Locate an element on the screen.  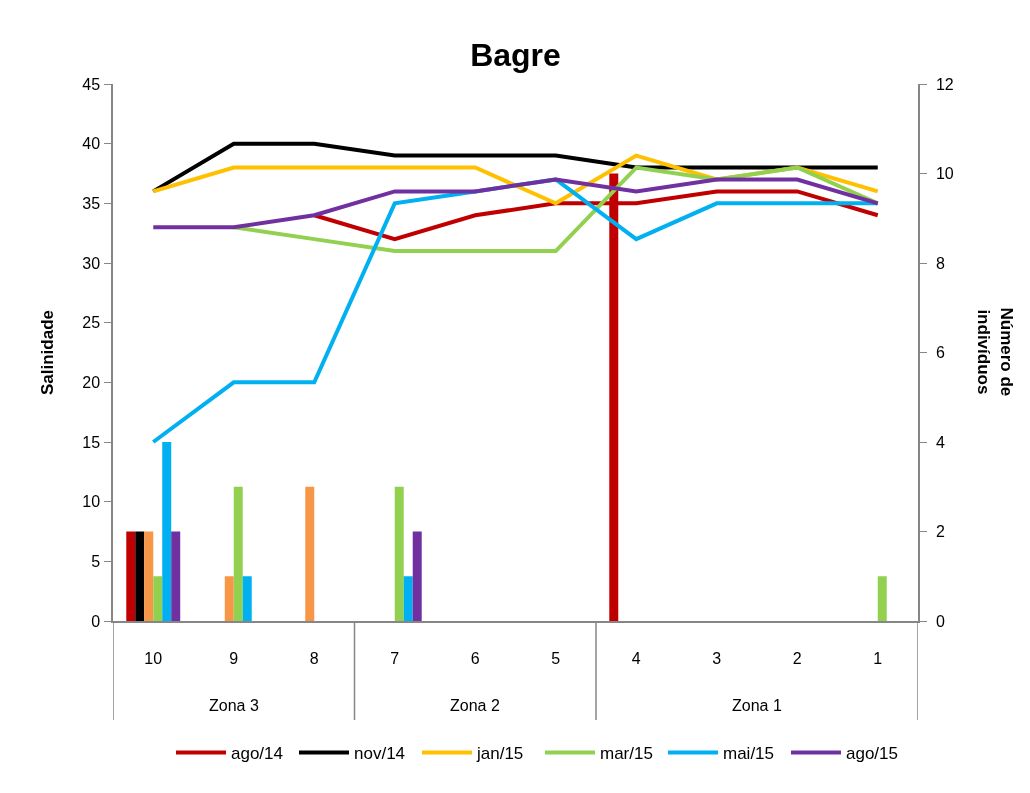
text: Zona 2 is located at coordinates (475, 705).